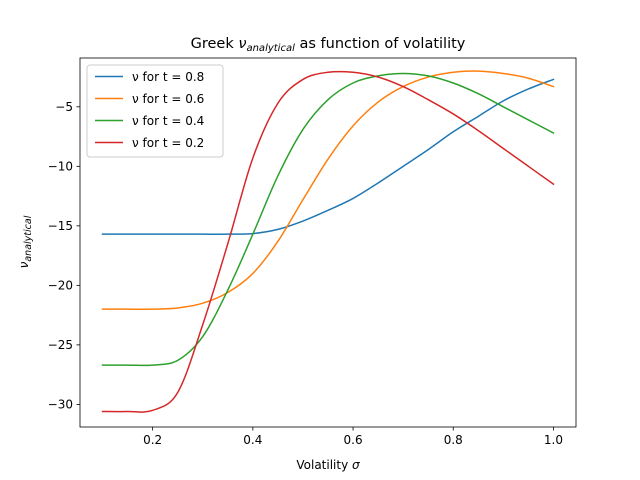 The width and height of the screenshot is (640, 480). What do you see at coordinates (168, 77) in the screenshot?
I see `legend-label-1: ν for t = 0.8` at bounding box center [168, 77].